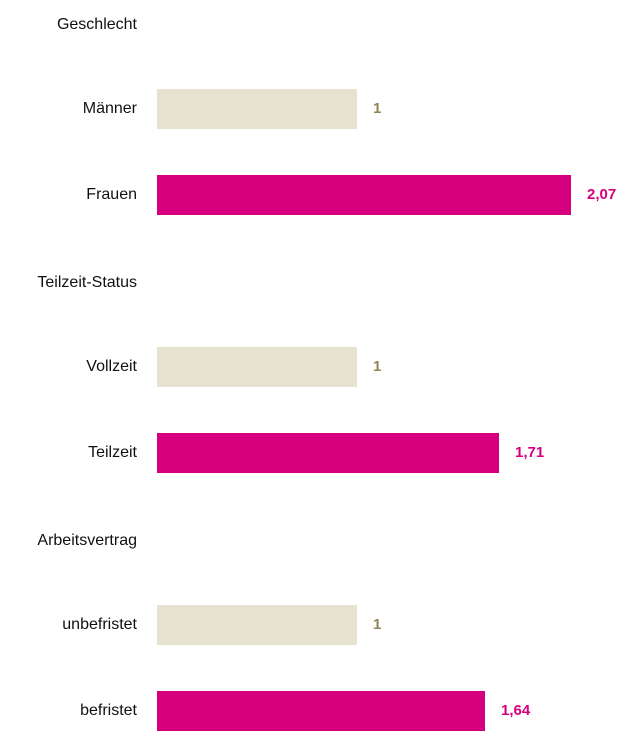  I want to click on category-label: Teilzeit, so click(112, 452).